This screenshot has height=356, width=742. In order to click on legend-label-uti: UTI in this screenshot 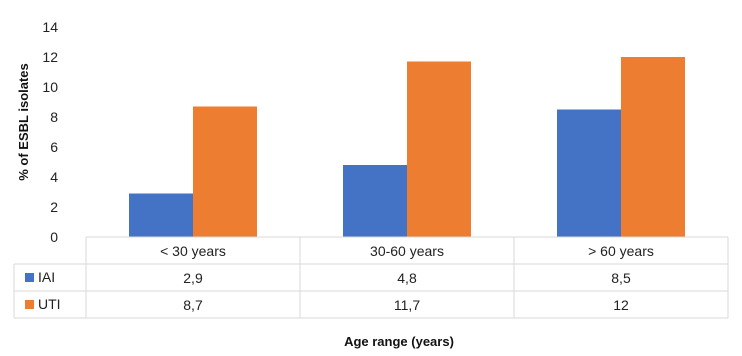, I will do `click(49, 304)`.